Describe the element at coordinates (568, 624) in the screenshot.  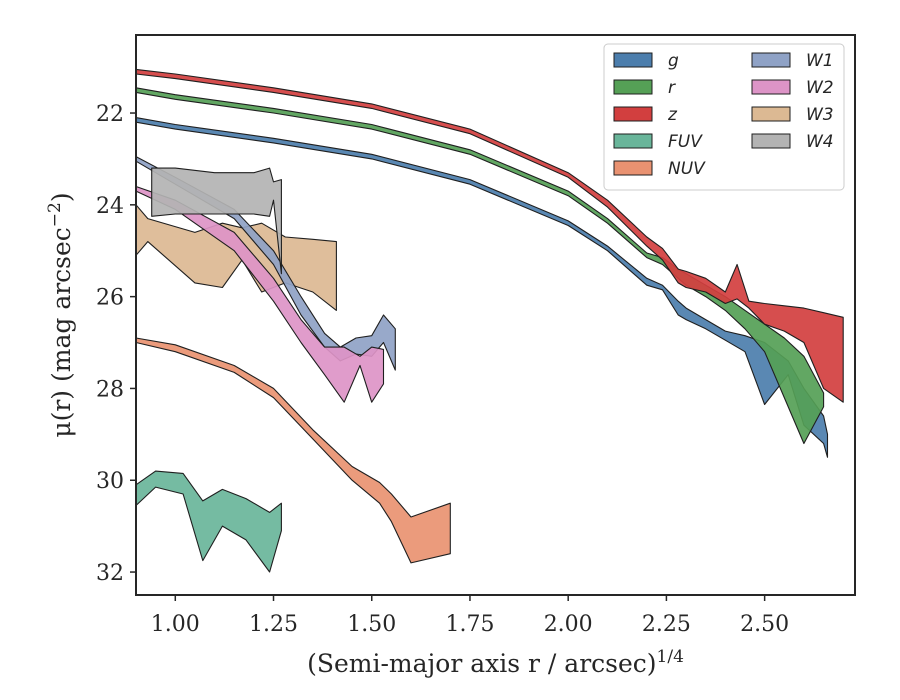
I see `x-tick-label: 2.00` at that location.